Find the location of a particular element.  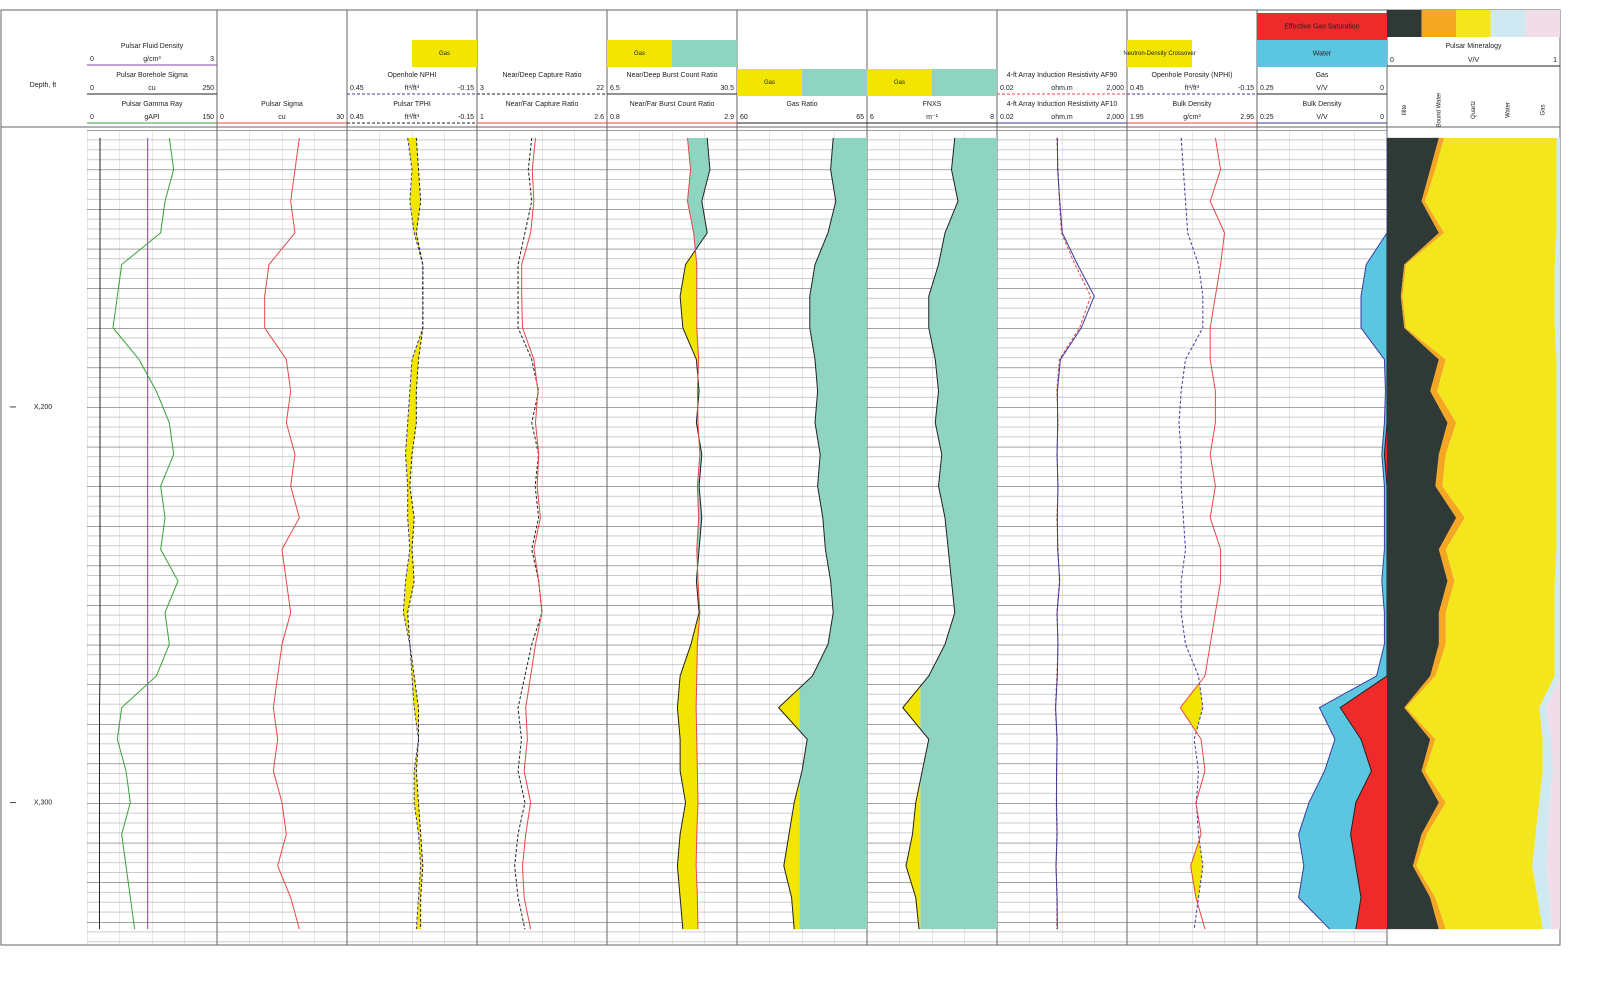

scale-max: 65 is located at coordinates (860, 117).